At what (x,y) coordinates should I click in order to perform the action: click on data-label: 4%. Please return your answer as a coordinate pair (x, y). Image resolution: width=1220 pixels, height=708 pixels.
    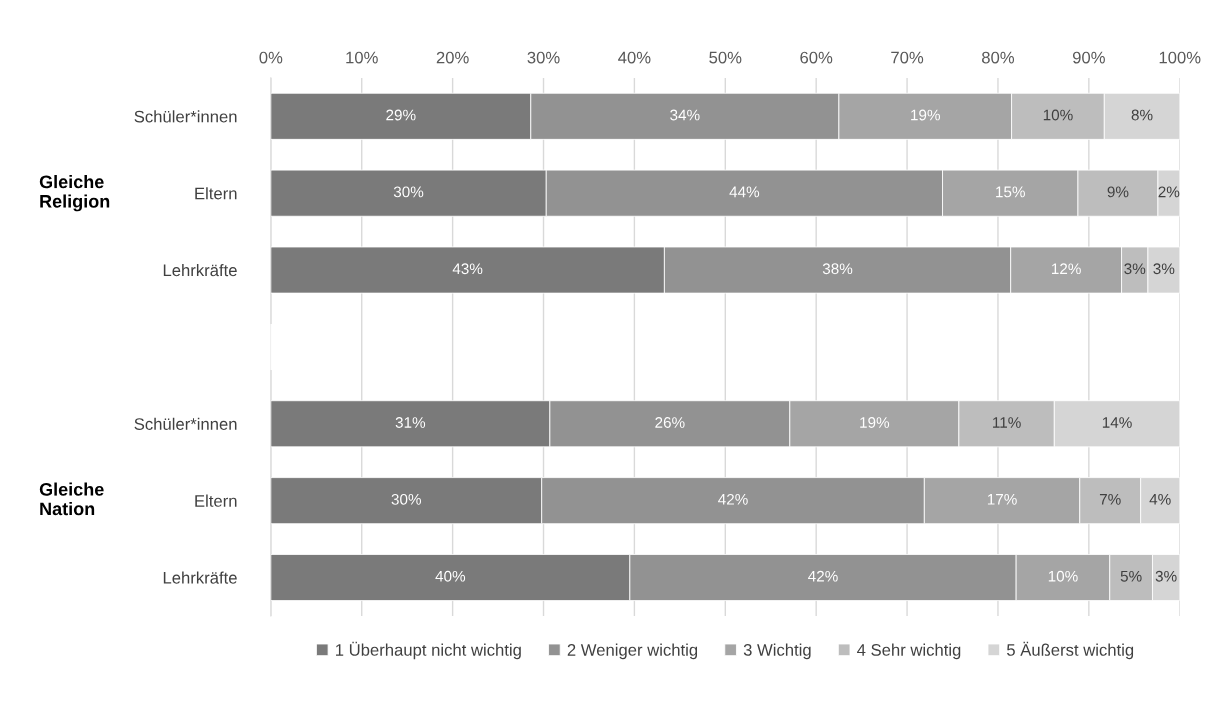
    Looking at the image, I should click on (1160, 499).